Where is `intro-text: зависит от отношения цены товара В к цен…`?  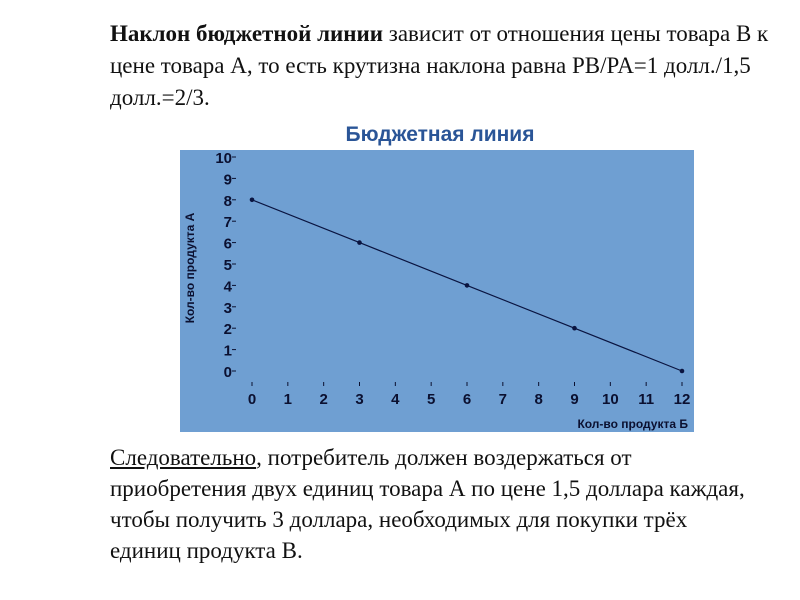 intro-text: зависит от отношения цены товара В к цен… is located at coordinates (439, 65).